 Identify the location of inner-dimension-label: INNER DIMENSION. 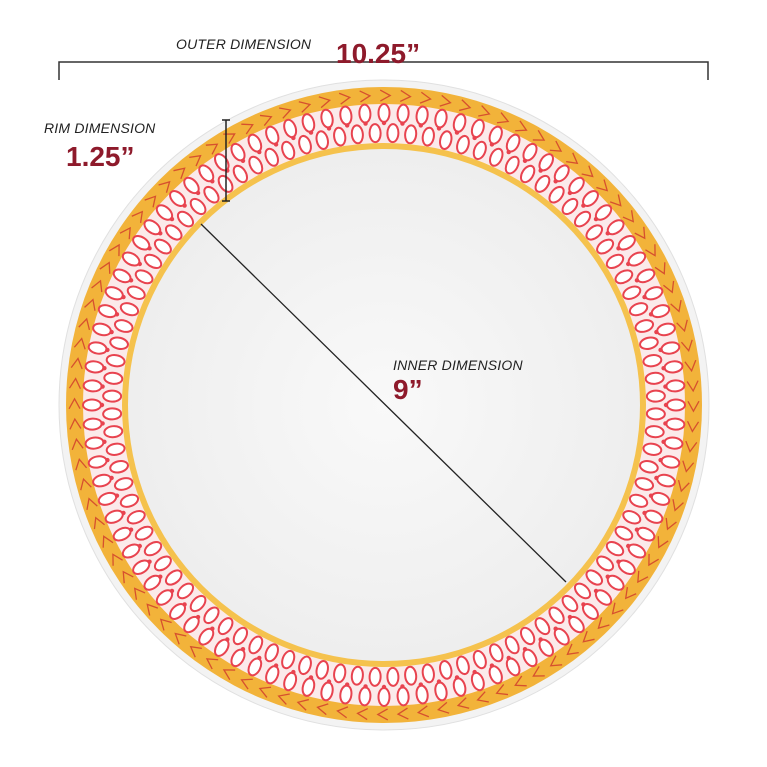
(458, 365).